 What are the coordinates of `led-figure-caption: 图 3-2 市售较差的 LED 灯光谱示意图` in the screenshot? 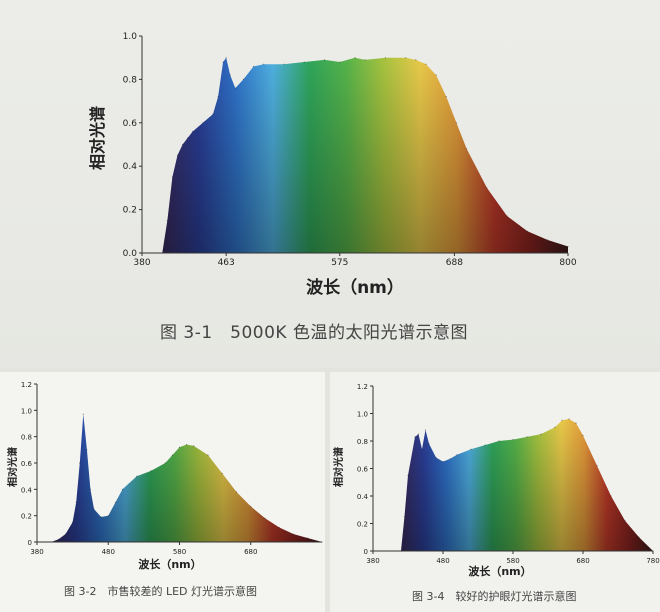 It's located at (161, 591).